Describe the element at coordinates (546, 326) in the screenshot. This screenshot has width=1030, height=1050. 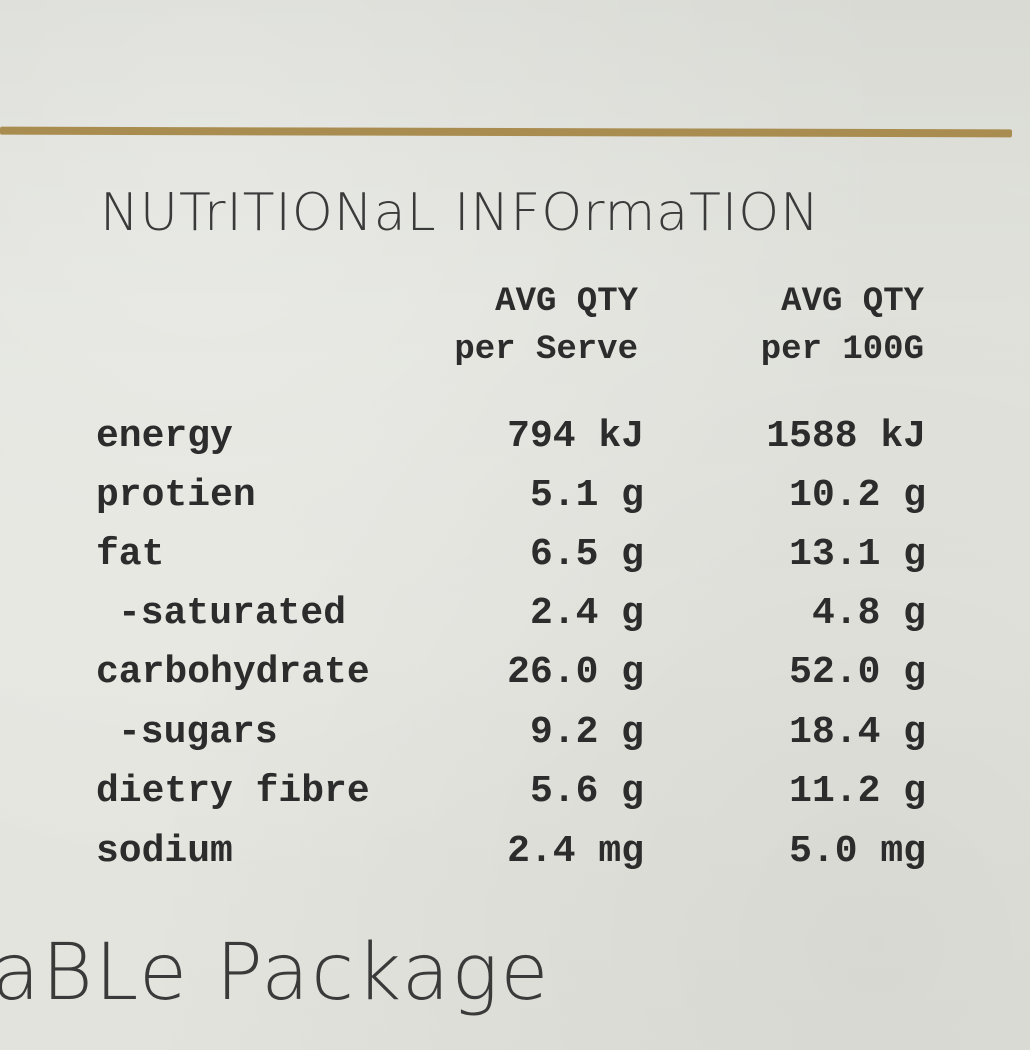
I see `column-header-per-serve: AVG QTY per Serve` at that location.